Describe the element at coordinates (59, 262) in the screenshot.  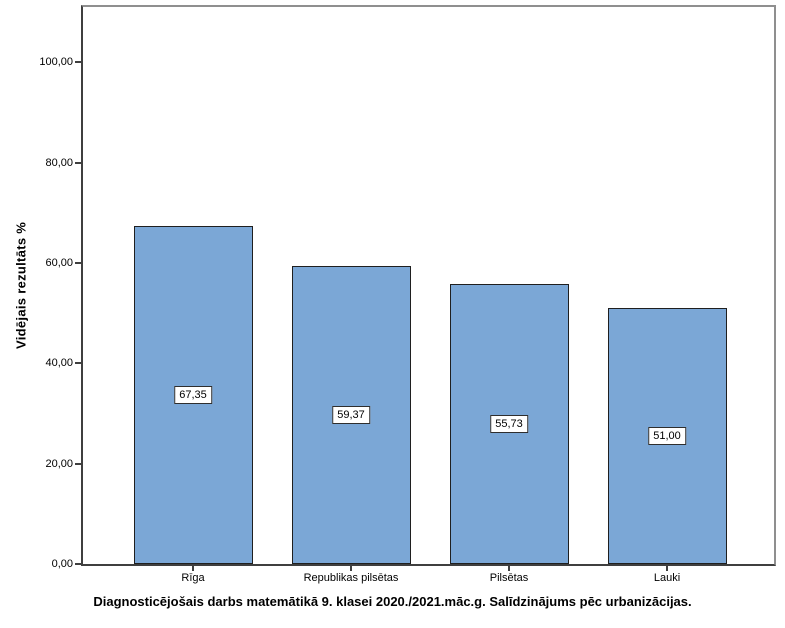
I see `y-tick-label: 60,00` at that location.